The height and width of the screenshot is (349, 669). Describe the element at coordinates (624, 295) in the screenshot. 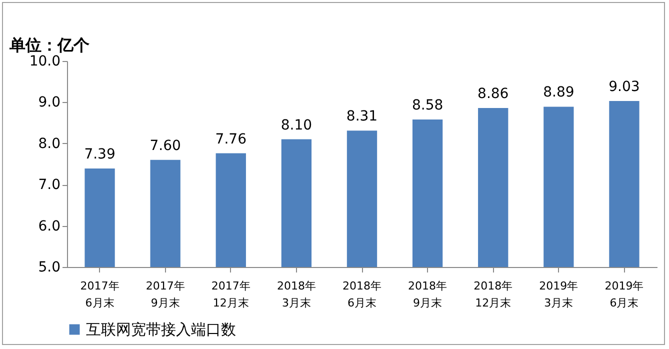

I see `x-tick-label: 2019年 6月末` at that location.